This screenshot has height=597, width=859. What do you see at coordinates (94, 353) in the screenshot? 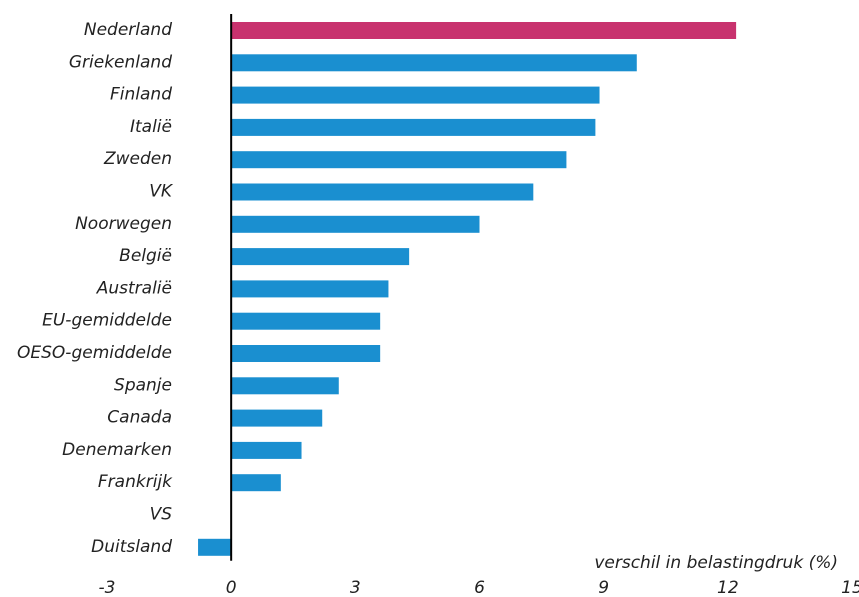
I see `y-tick-label: OESO-gemiddelde` at bounding box center [94, 353].